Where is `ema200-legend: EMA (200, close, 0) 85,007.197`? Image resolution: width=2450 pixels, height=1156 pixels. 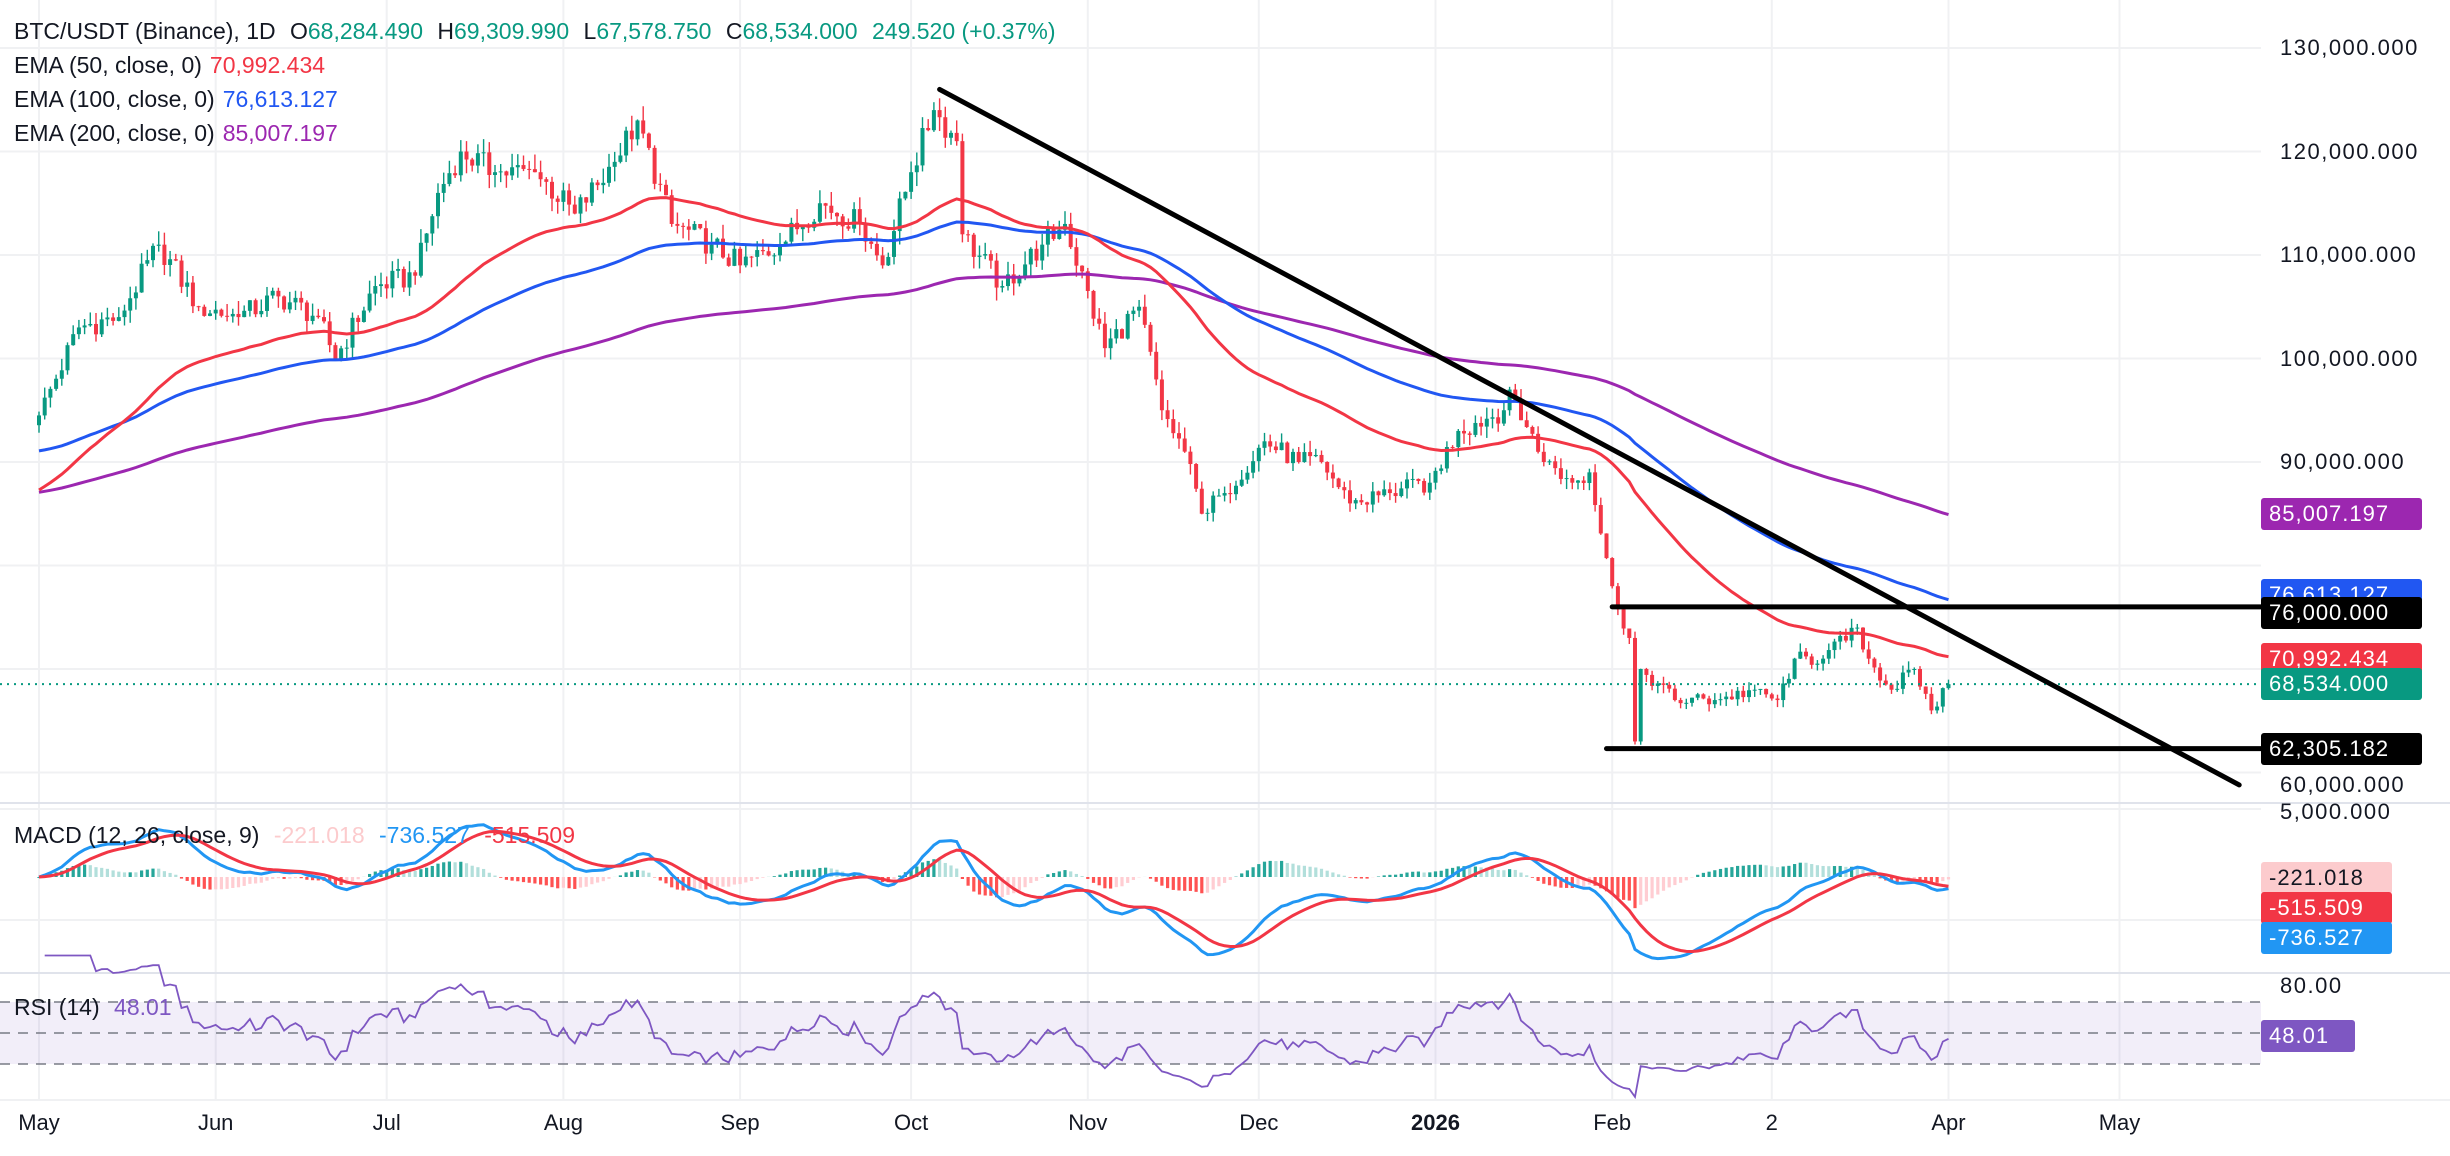
ema200-legend: EMA (200, close, 0) 85,007.197 is located at coordinates (180, 133).